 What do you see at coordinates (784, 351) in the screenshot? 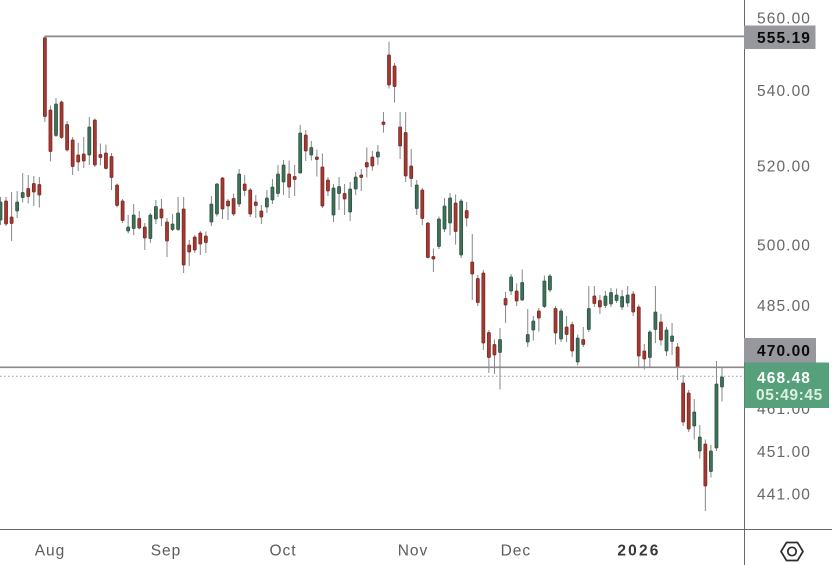
I see `svg-text: 470.00` at bounding box center [784, 351].